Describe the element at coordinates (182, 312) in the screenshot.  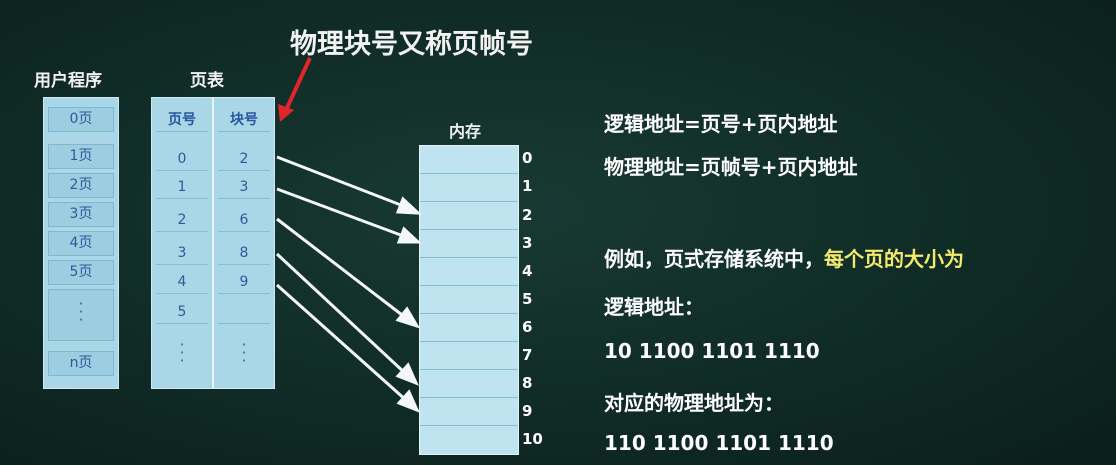
I see `page-number-cell: 5` at that location.